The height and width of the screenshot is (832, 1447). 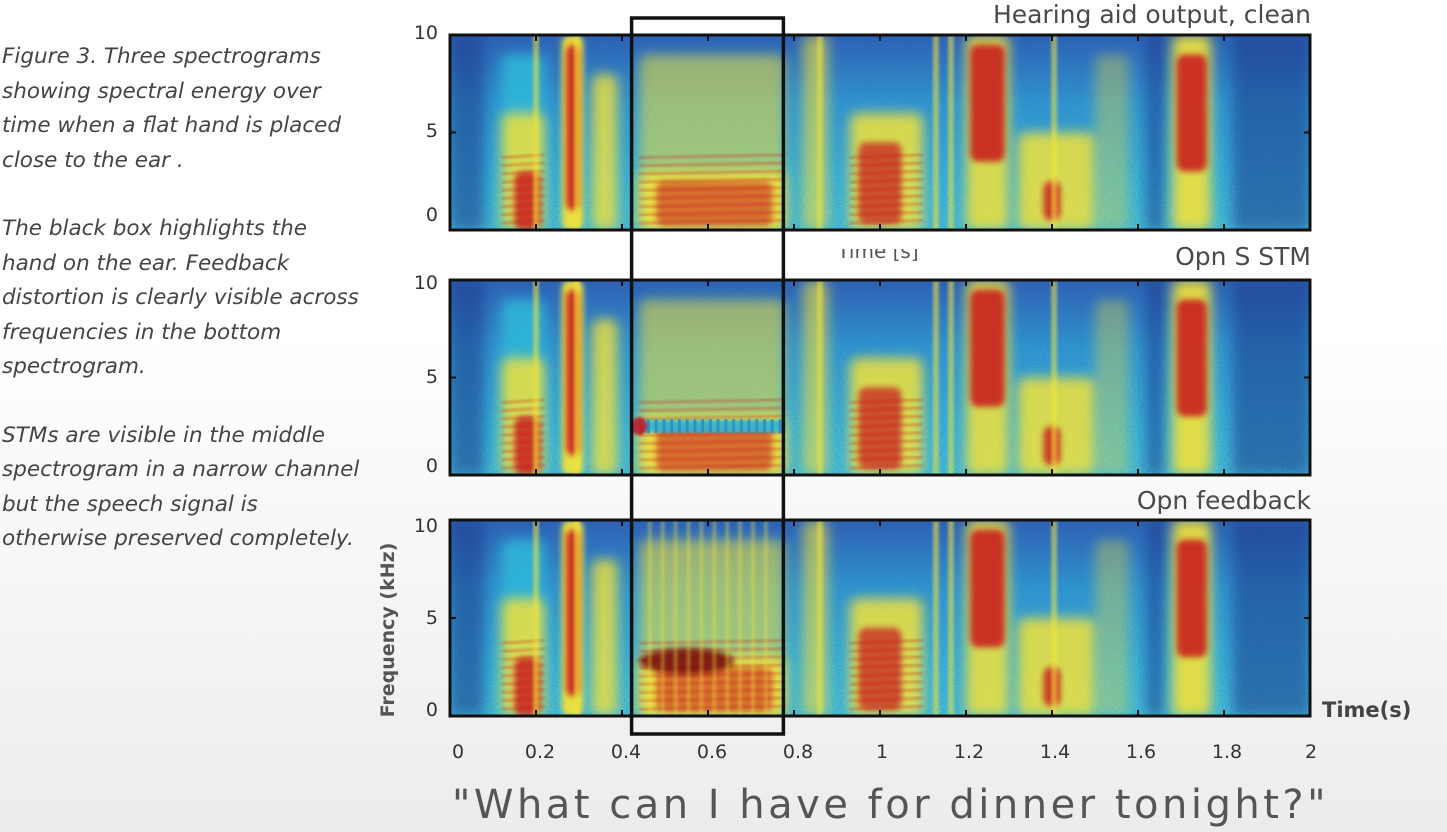 I want to click on x-tick: 0.8, so click(x=798, y=752).